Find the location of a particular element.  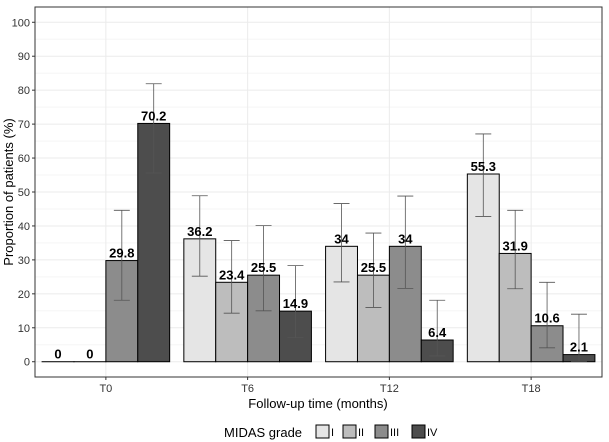

error-bar-II-T12 is located at coordinates (373, 270).